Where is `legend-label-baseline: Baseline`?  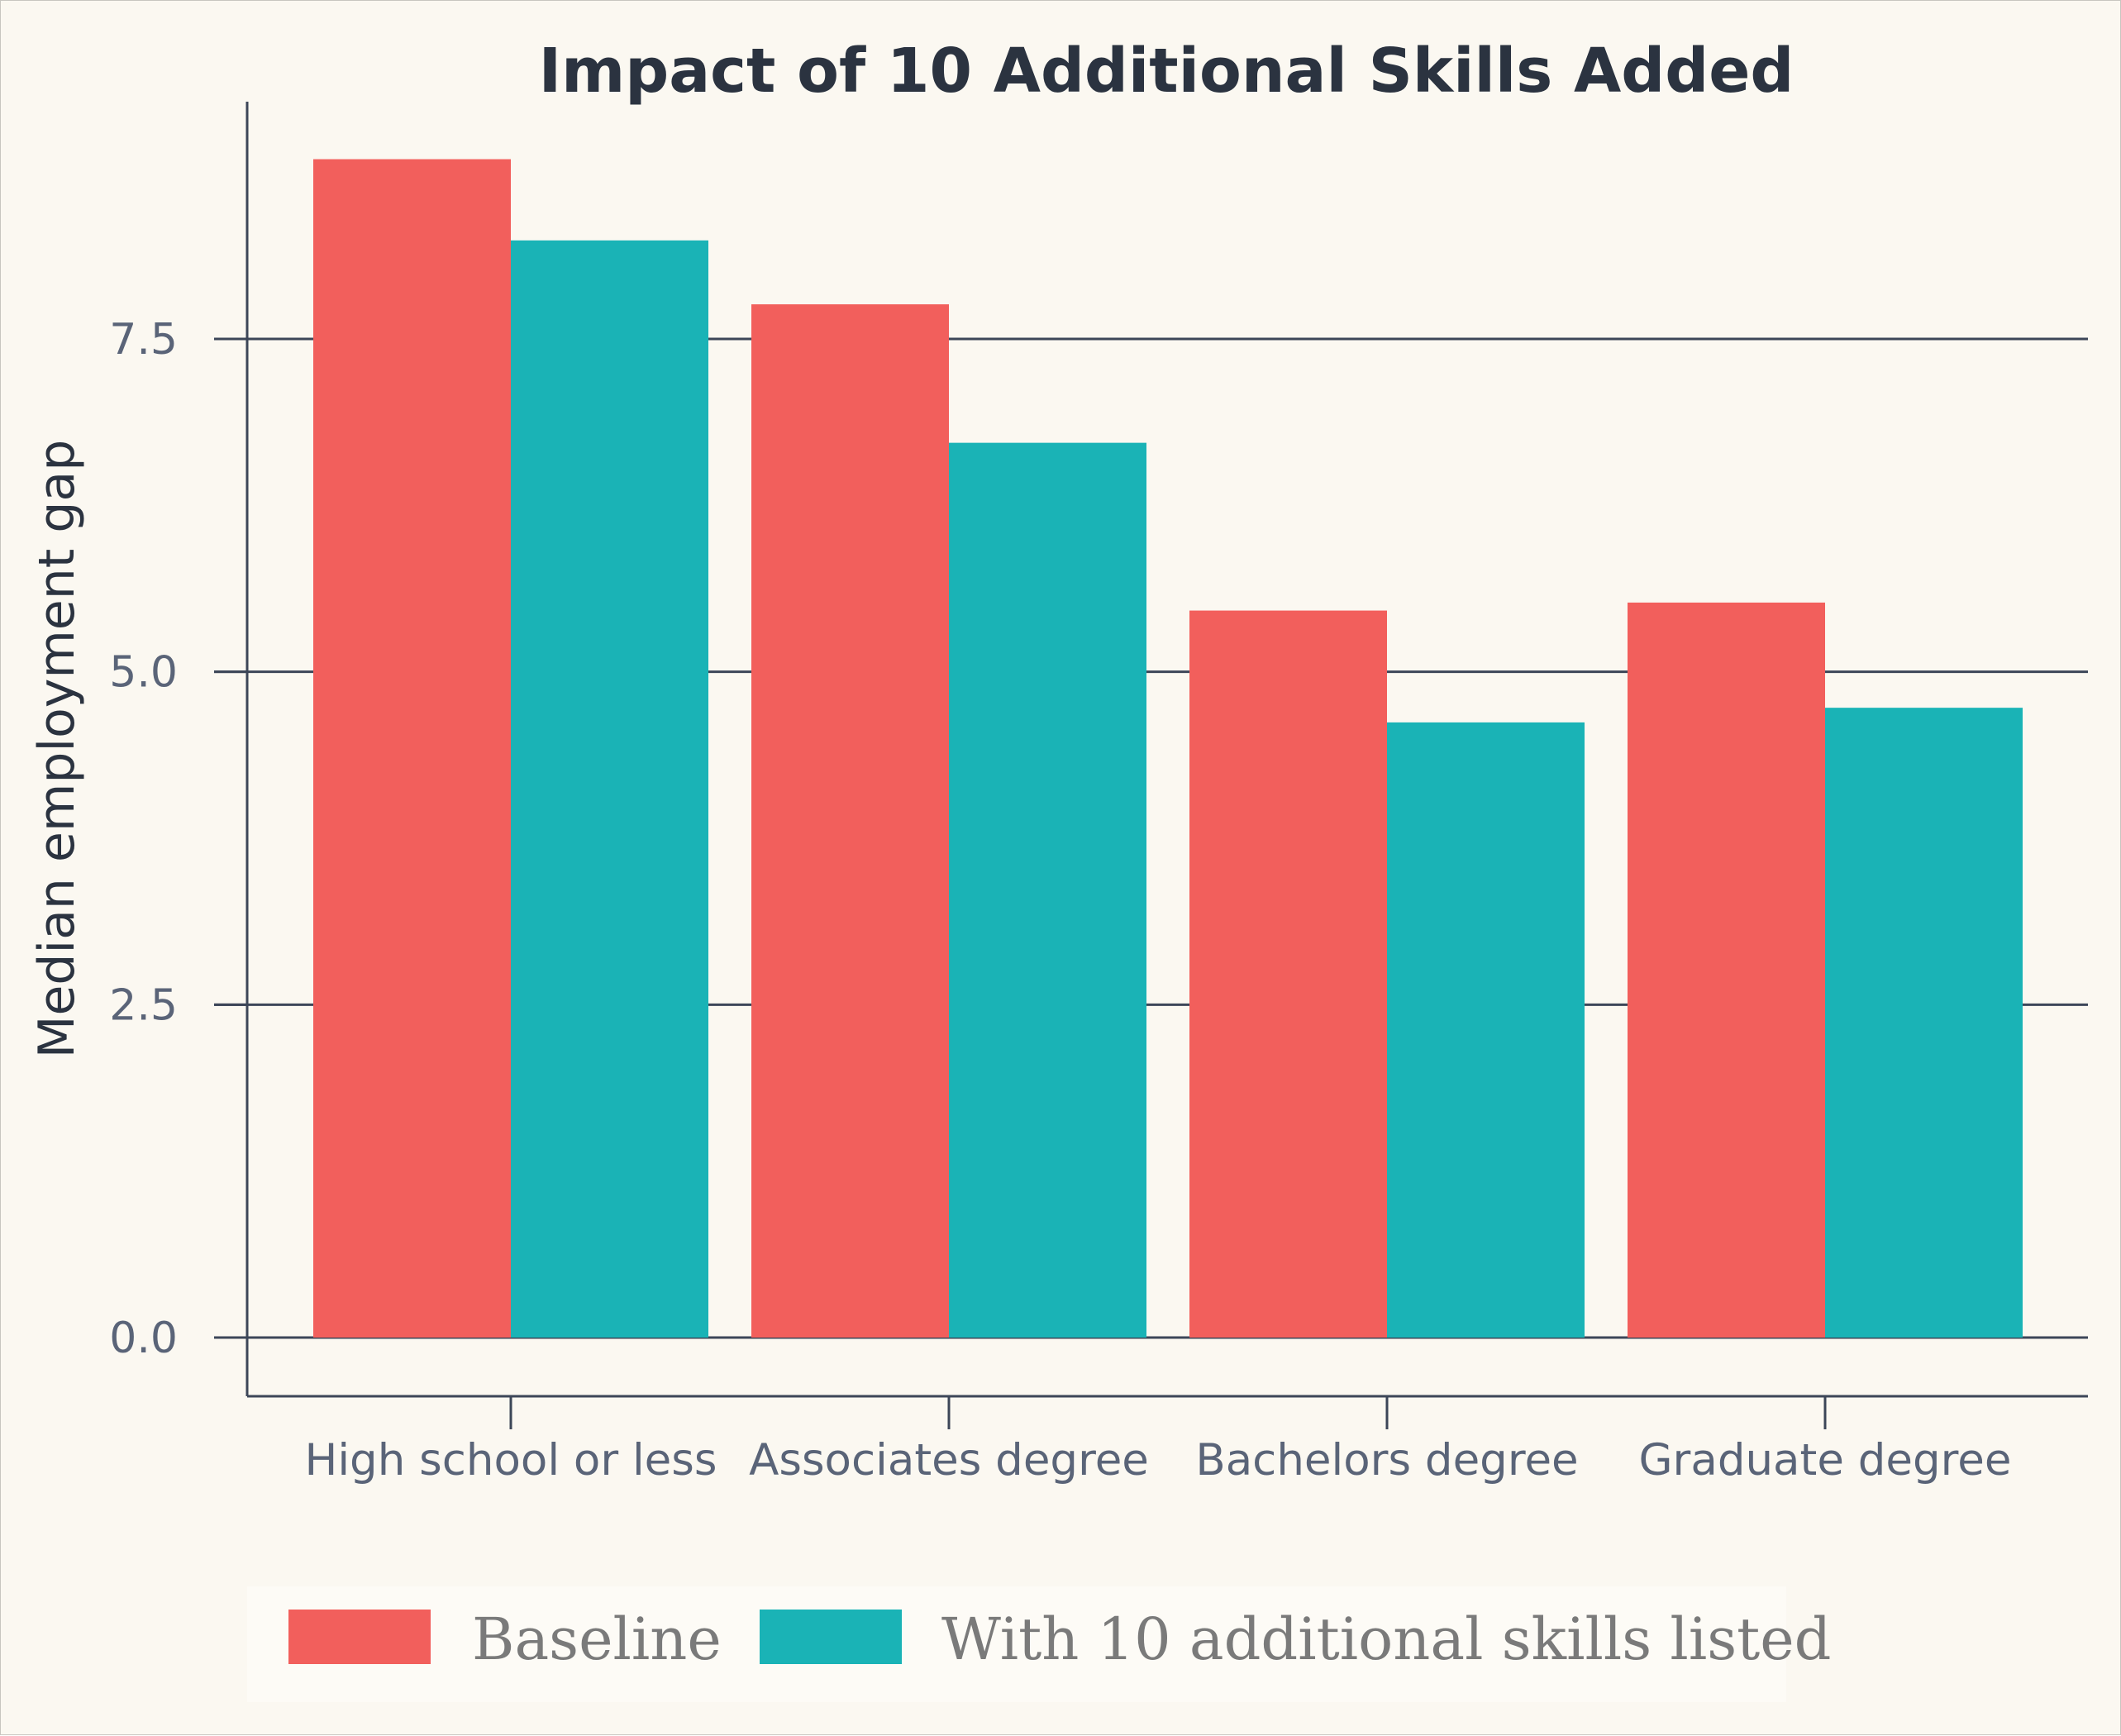
legend-label-baseline: Baseline is located at coordinates (597, 1639).